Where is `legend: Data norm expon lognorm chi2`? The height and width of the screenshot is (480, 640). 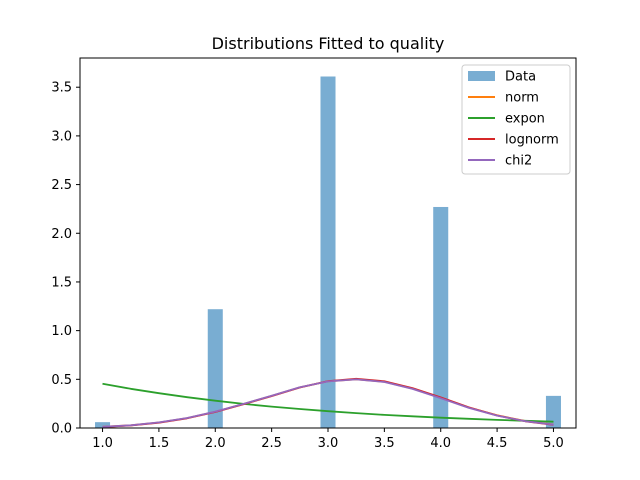 legend: Data norm expon lognorm chi2 is located at coordinates (516, 119).